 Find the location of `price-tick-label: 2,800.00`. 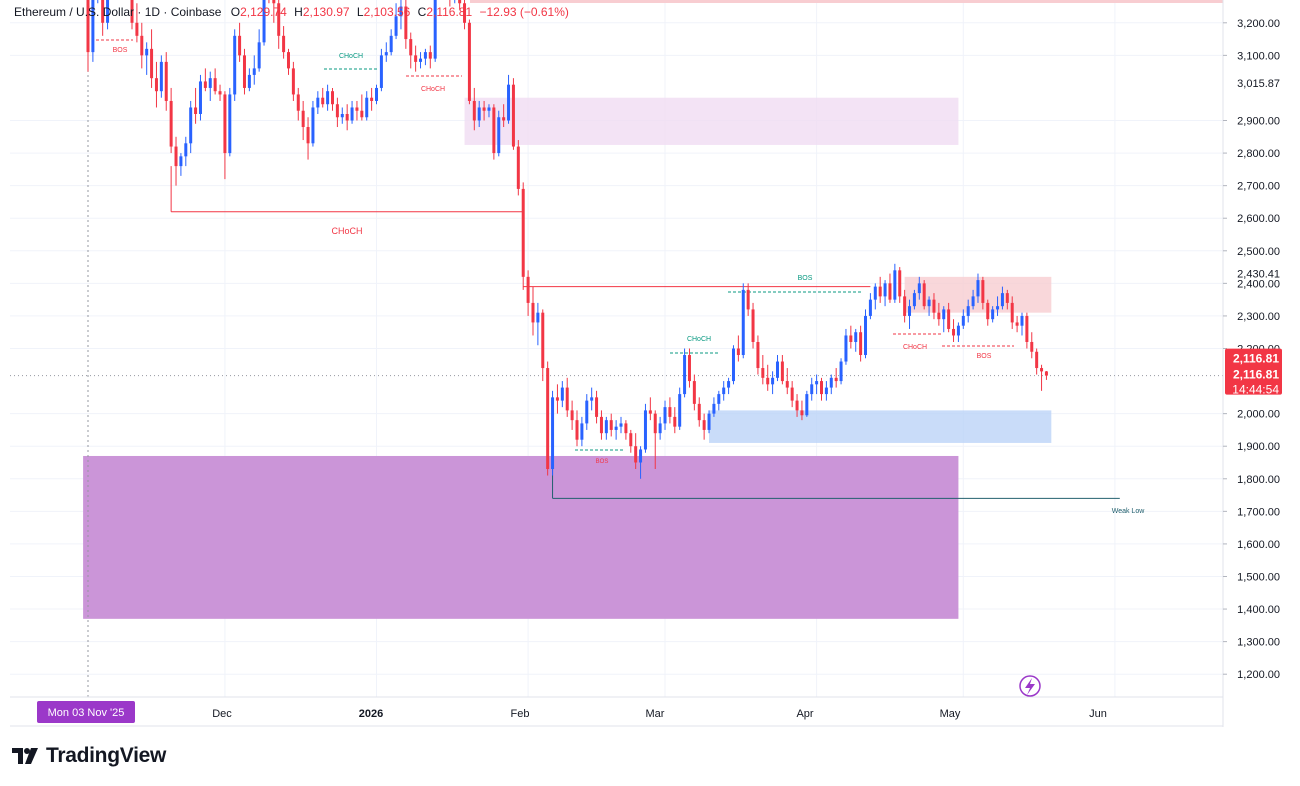

price-tick-label: 2,800.00 is located at coordinates (1258, 154).